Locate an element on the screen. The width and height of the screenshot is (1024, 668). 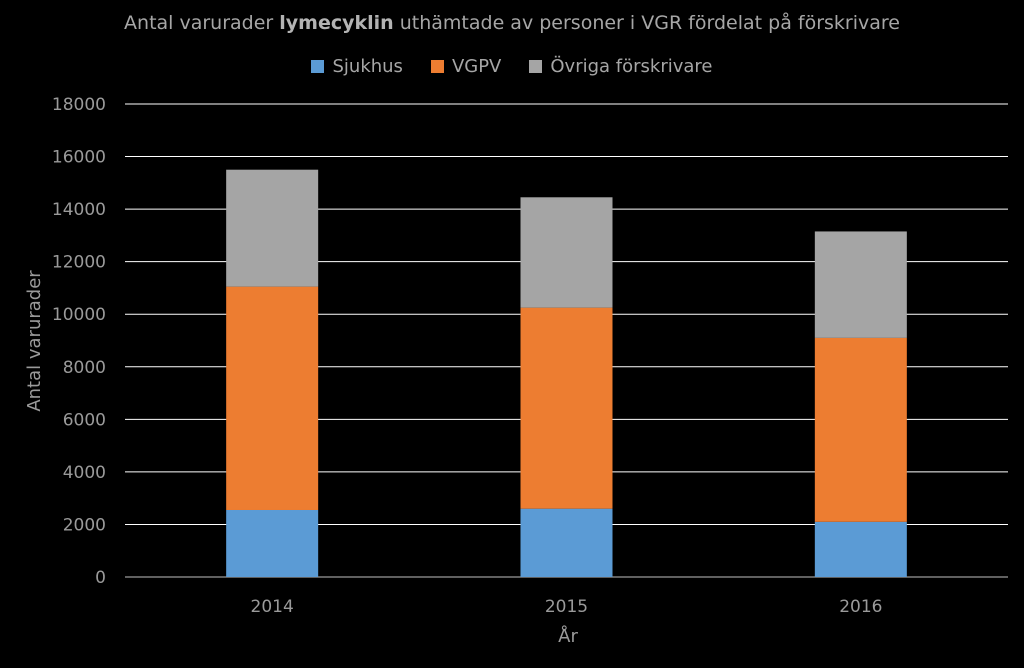
x-axis-title: År is located at coordinates (568, 636).